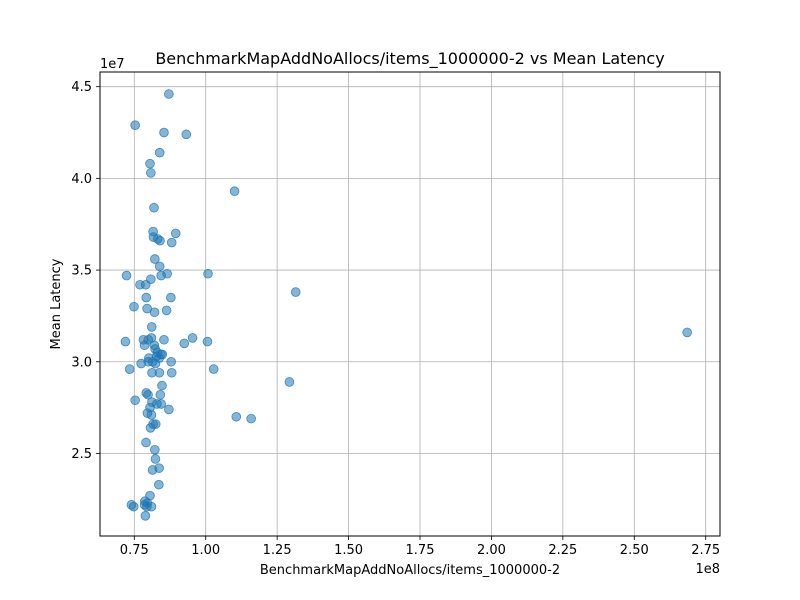  I want to click on x-axis-ticks: 0.75 1.00 1.25 1.50 1.75 2.00 2.25 2.50 2.75, so click(420, 547).